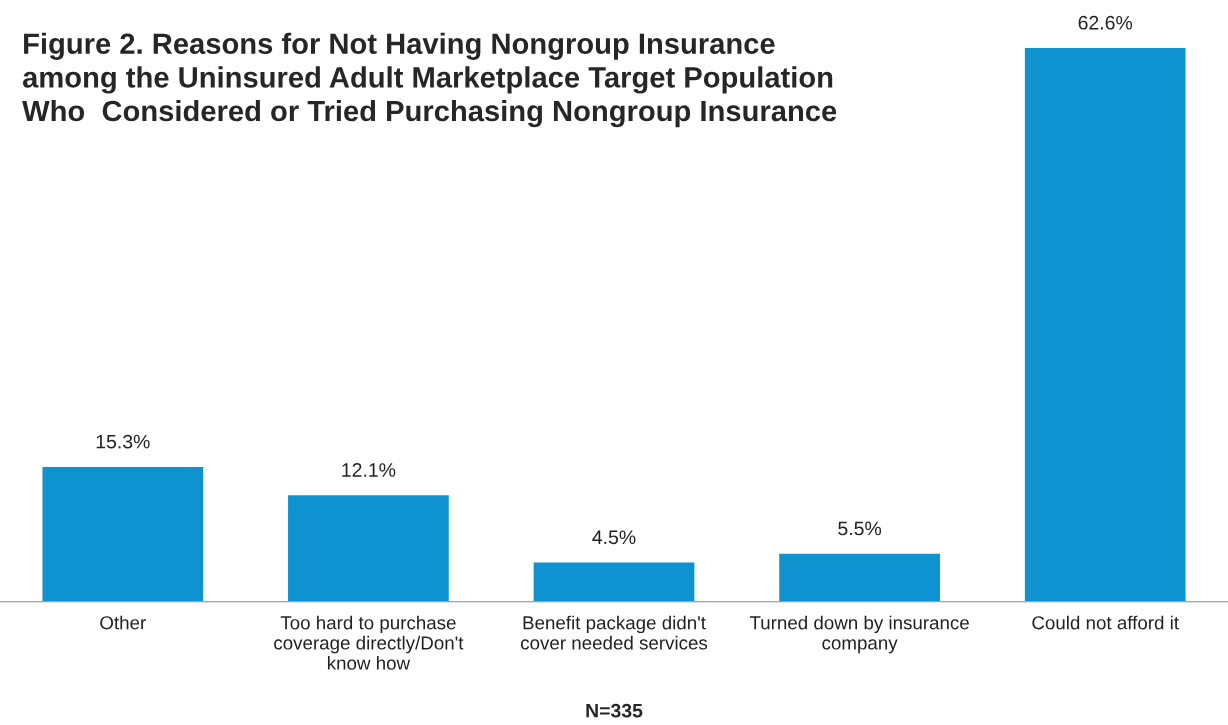  I want to click on text: N=335, so click(614, 710).